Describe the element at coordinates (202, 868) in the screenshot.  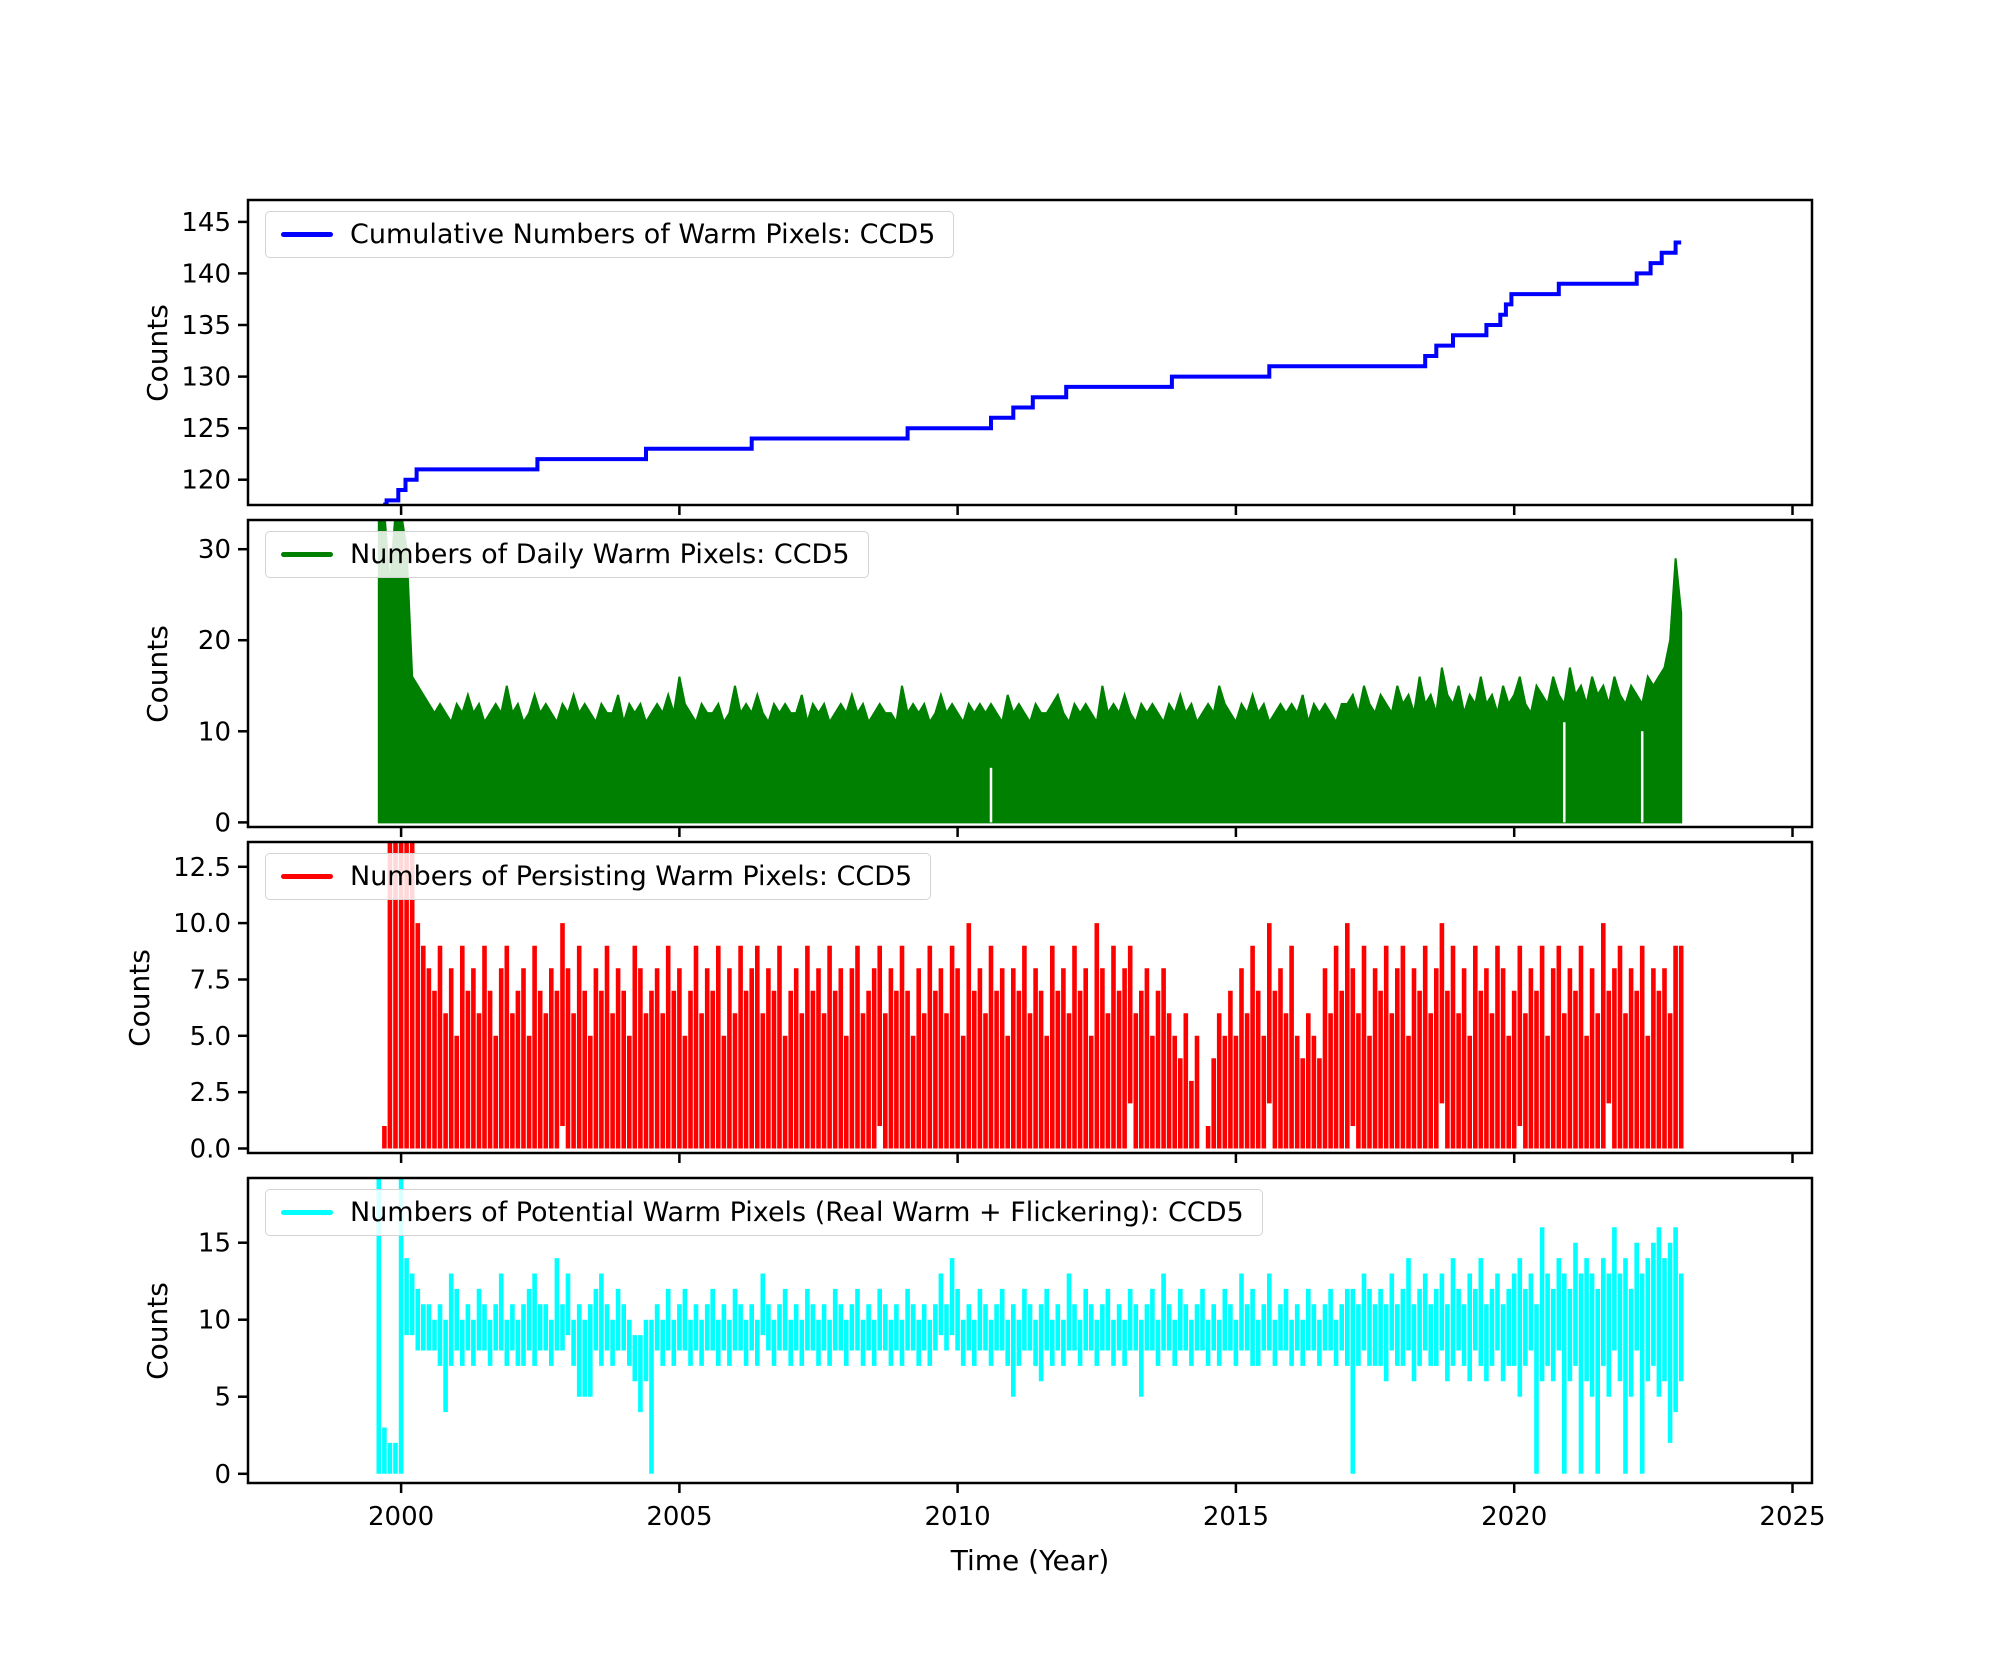
I see `y-tick-label: 12.5` at that location.